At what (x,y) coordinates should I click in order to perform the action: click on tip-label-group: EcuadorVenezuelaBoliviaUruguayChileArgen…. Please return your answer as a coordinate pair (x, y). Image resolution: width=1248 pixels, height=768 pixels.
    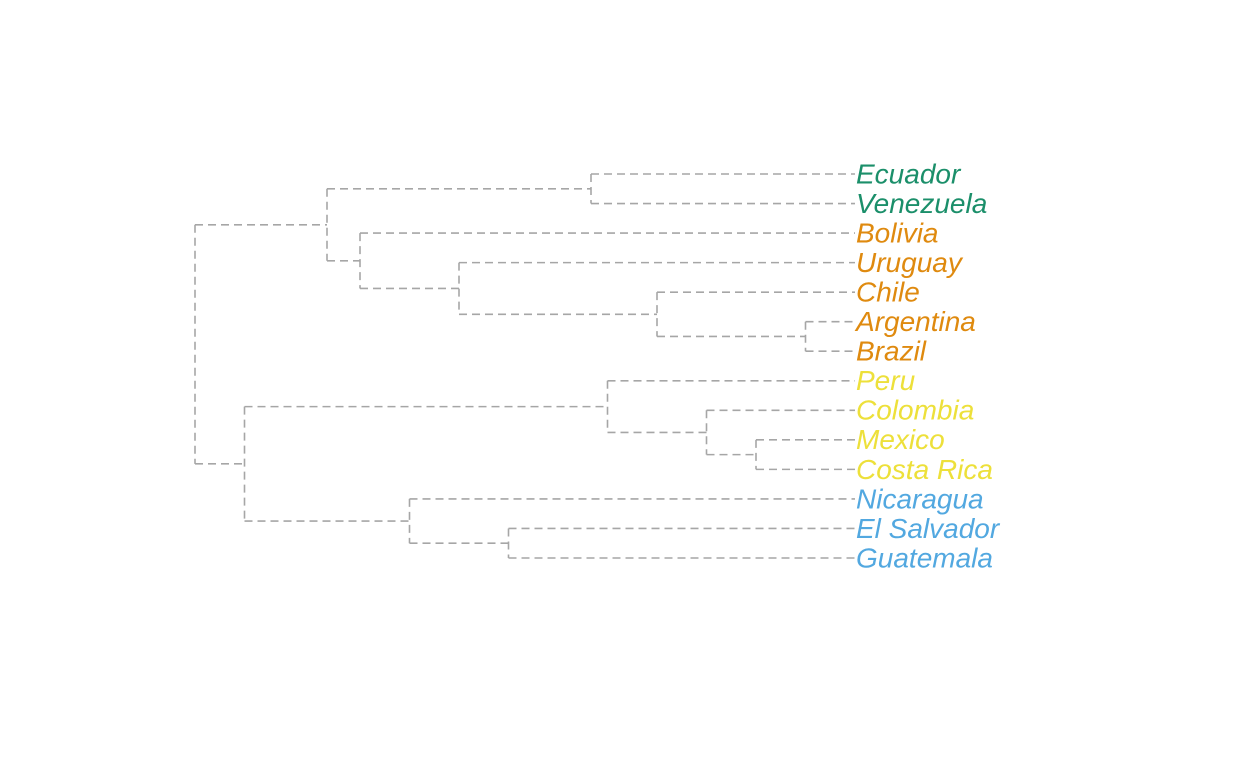
    Looking at the image, I should click on (927, 365).